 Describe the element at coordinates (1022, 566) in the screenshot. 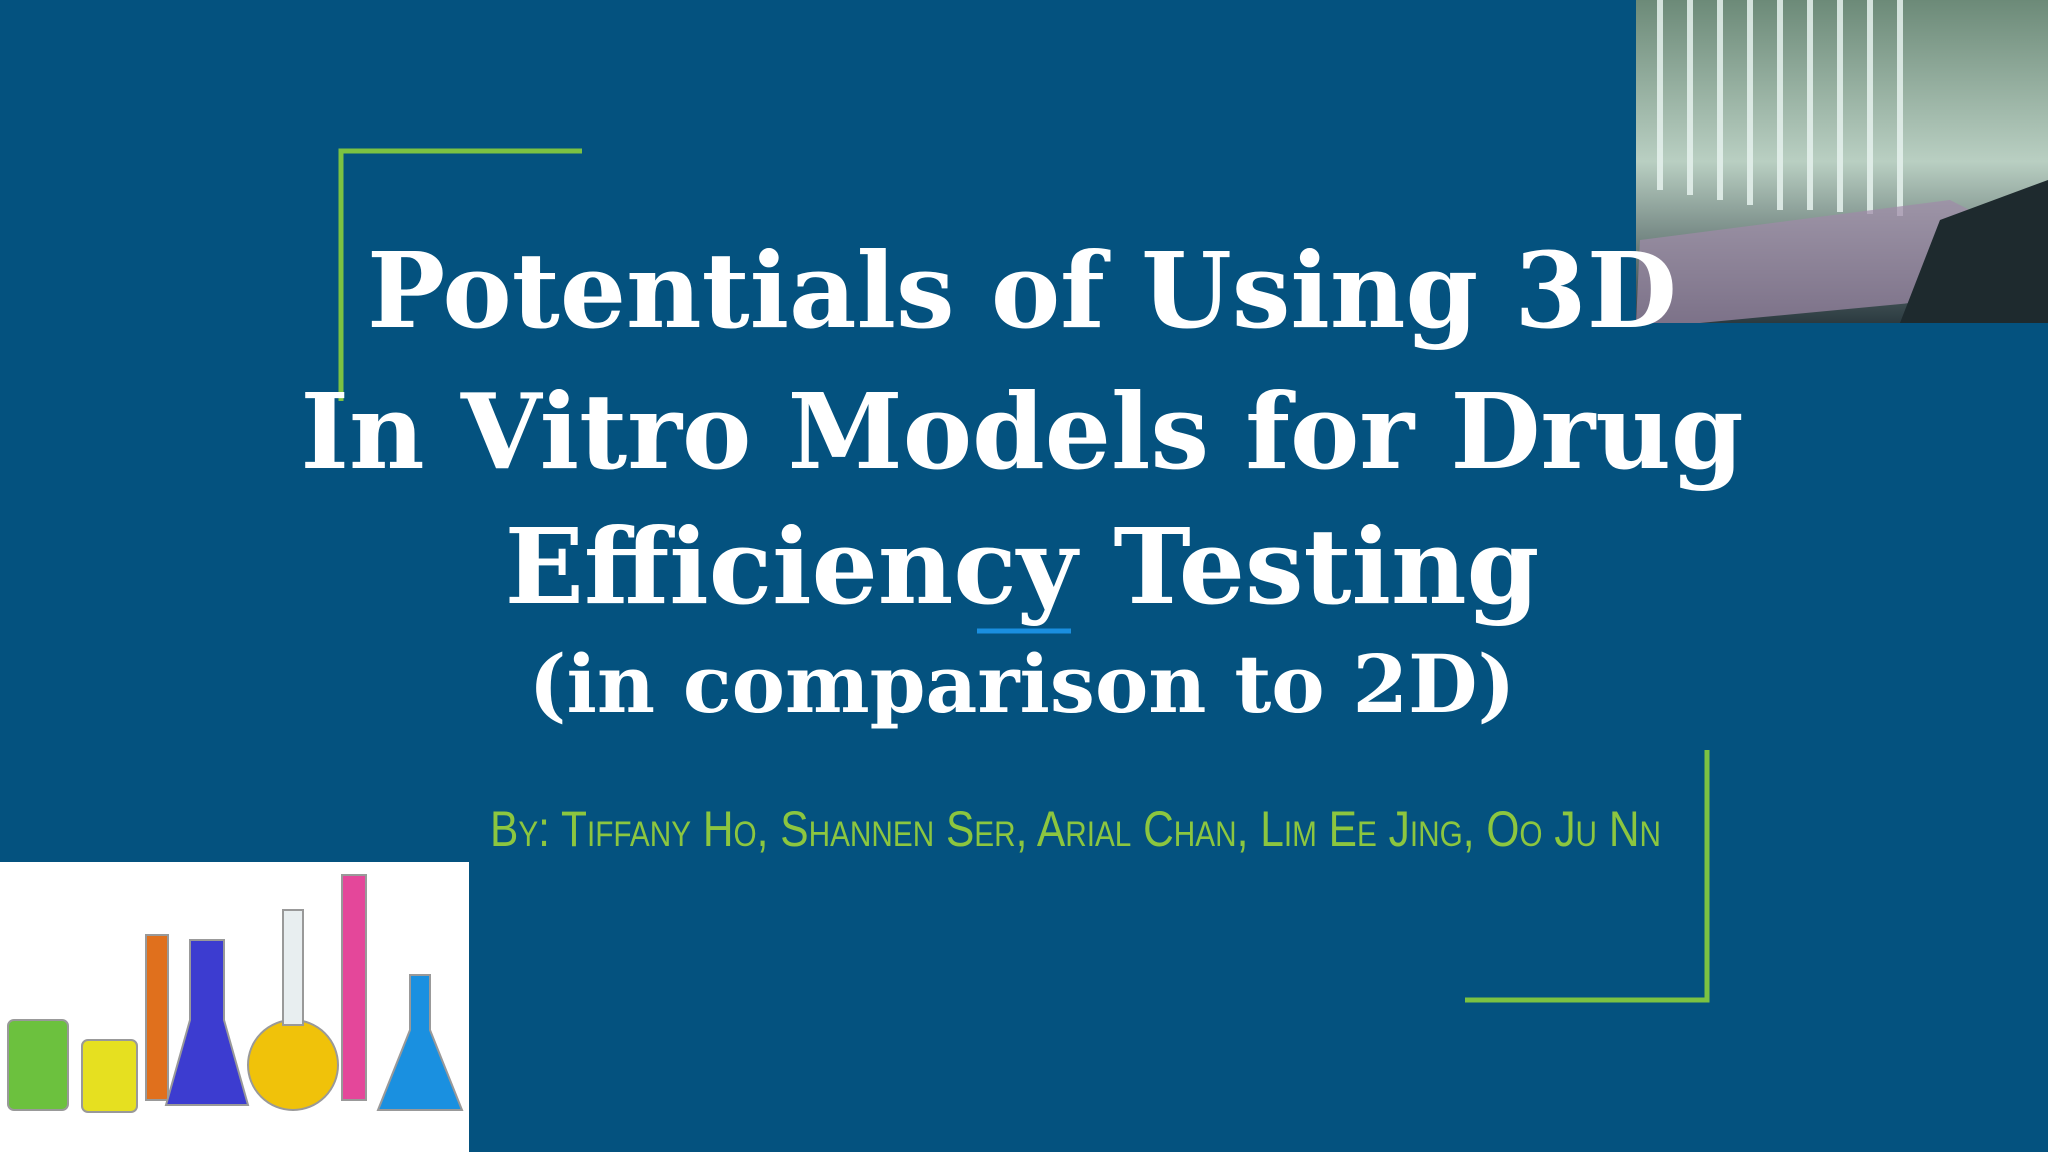

I see `title-line: Efficiency Testing` at that location.